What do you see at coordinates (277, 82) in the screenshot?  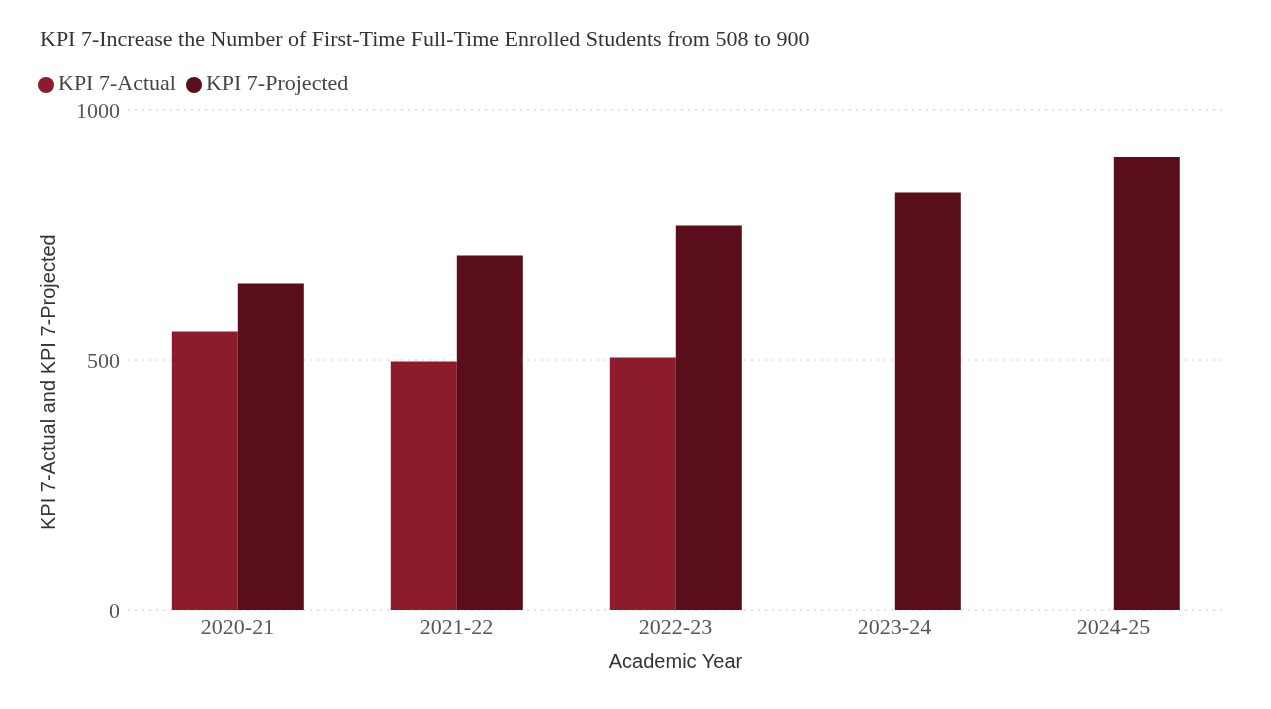 I see `legend-label: KPI 7-Projected` at bounding box center [277, 82].